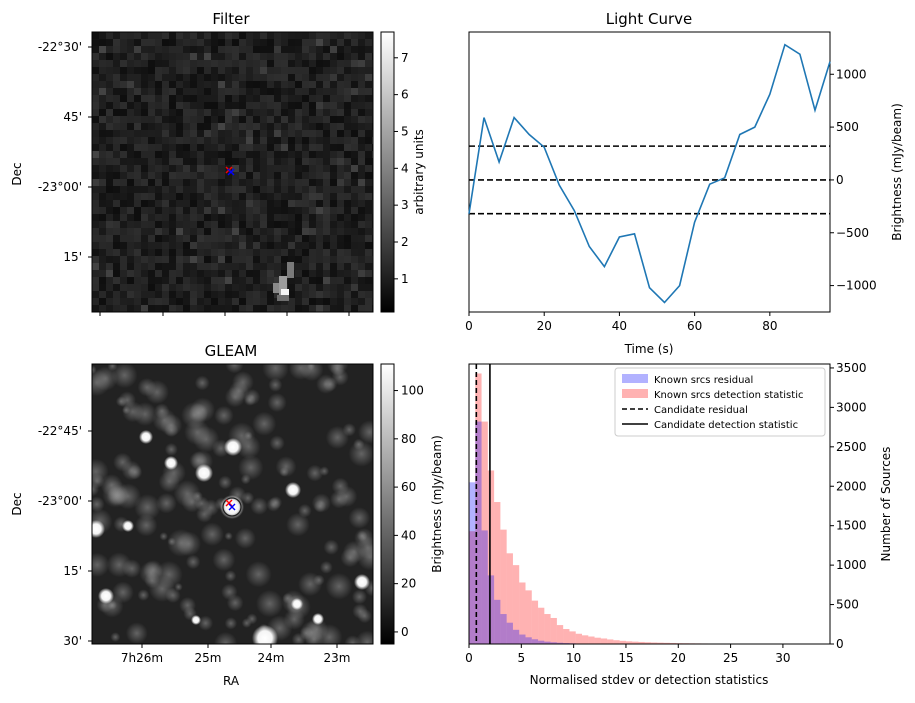  I want to click on gleam-xtick-3: 23m, so click(337, 654).